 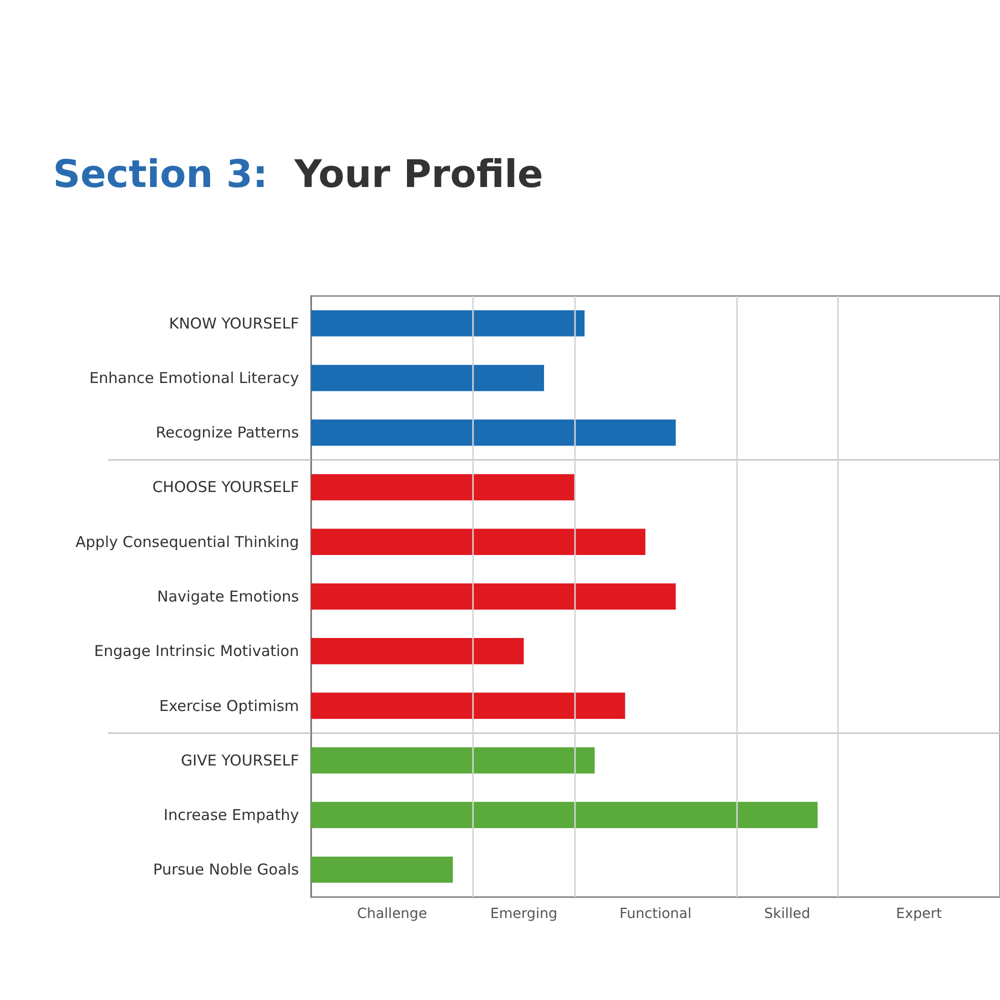 What do you see at coordinates (187, 541) in the screenshot?
I see `y-tick-label: Apply Consequential Thinking` at bounding box center [187, 541].